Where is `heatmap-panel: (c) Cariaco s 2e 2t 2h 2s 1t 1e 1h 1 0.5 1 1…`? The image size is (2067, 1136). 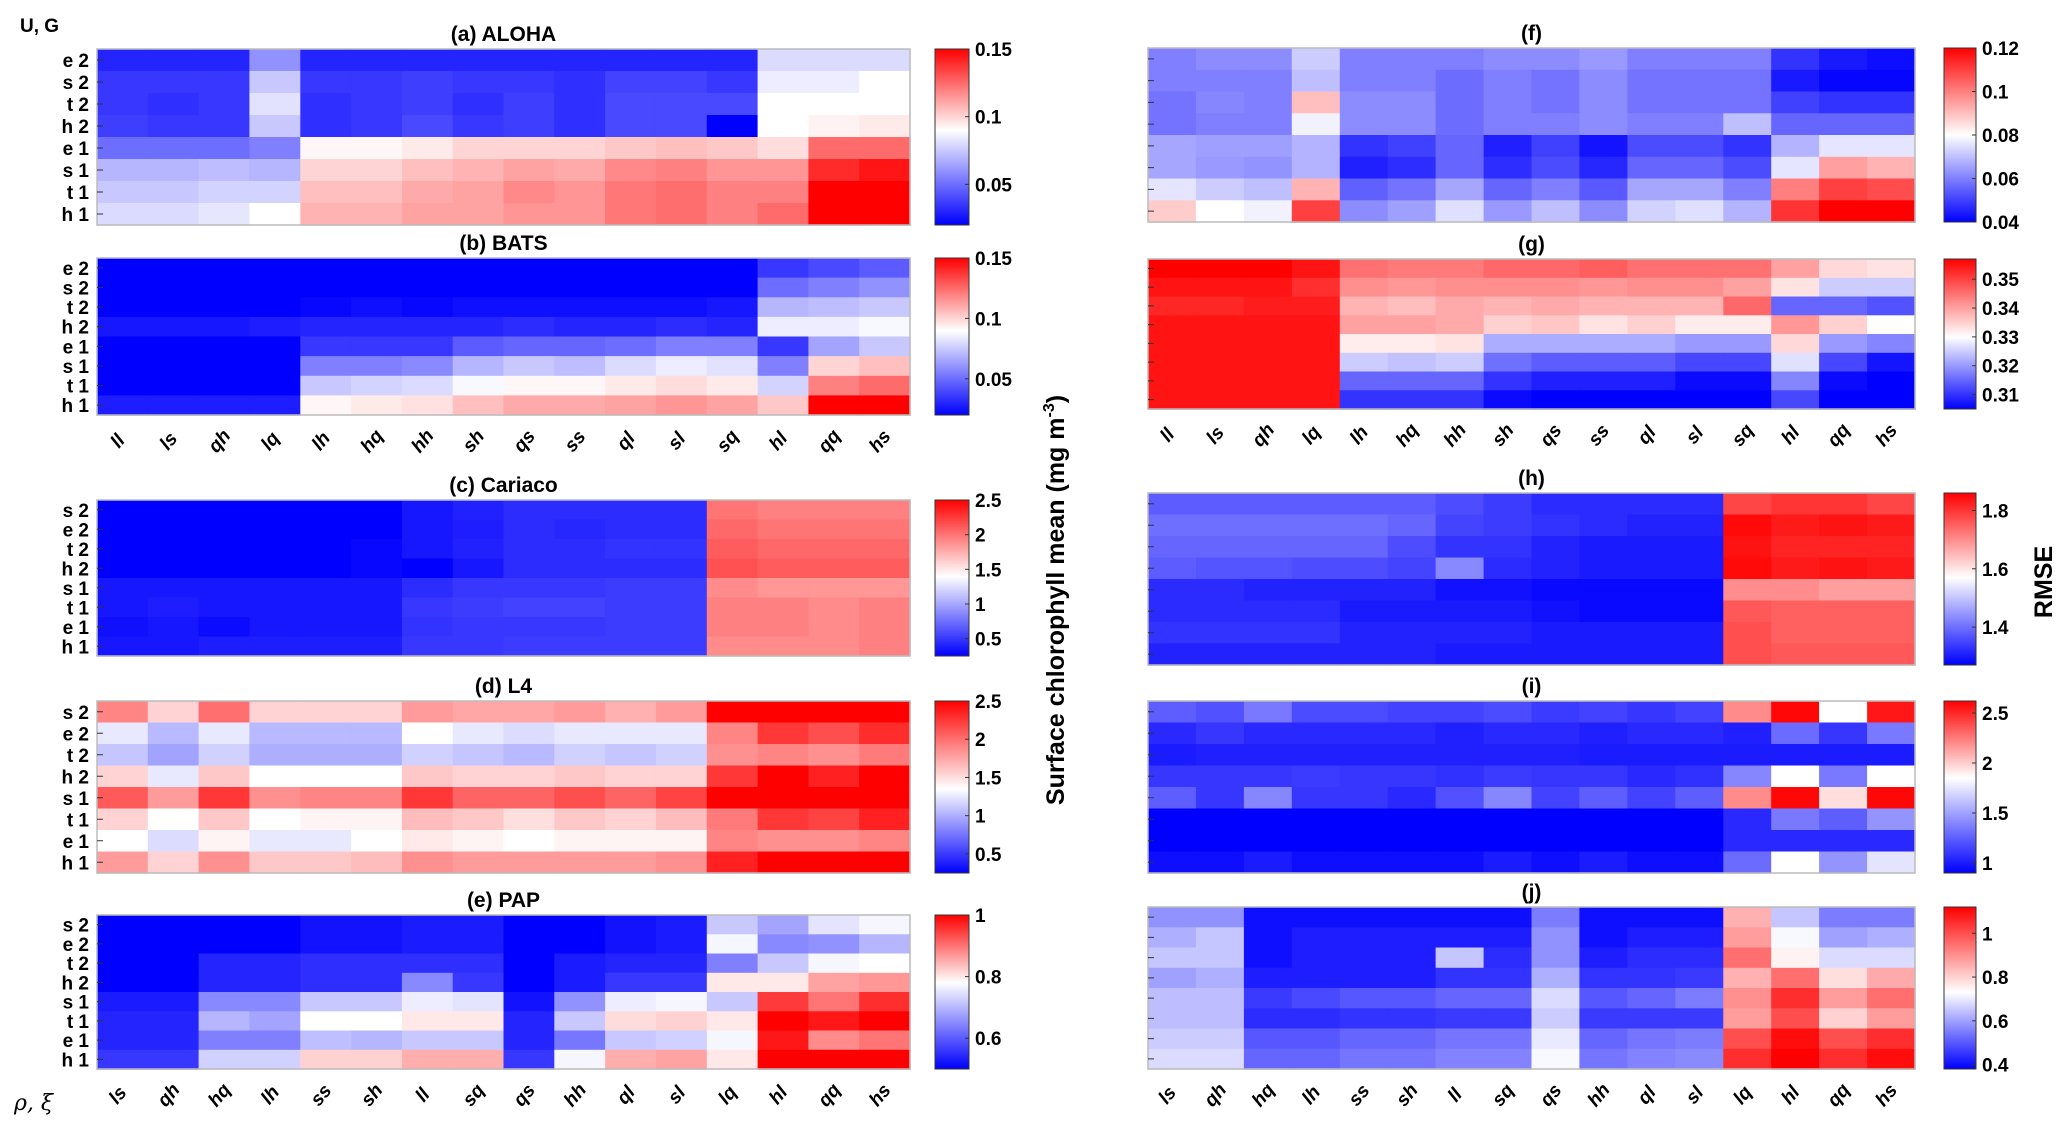 heatmap-panel: (c) Cariaco s 2e 2t 2h 2s 1t 1e 1h 1 0.5 1 1… is located at coordinates (532, 566).